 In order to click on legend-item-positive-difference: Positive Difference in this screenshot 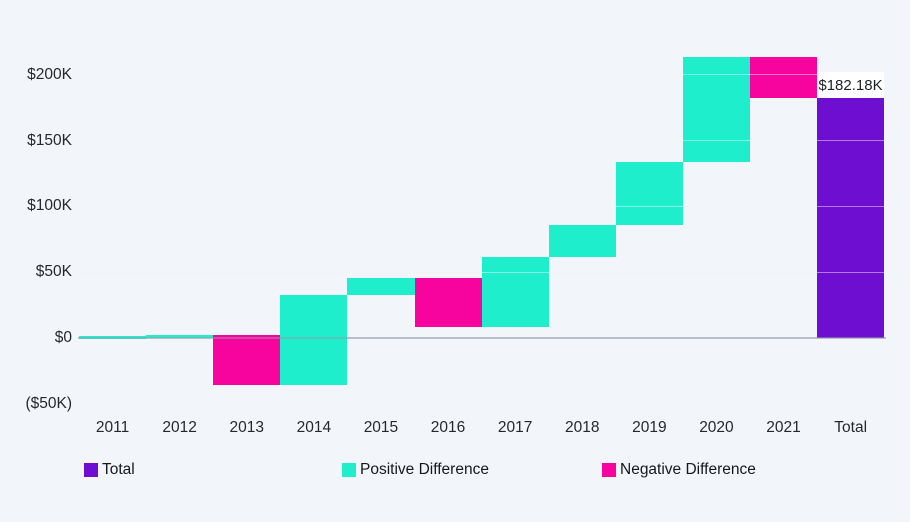, I will do `click(415, 470)`.